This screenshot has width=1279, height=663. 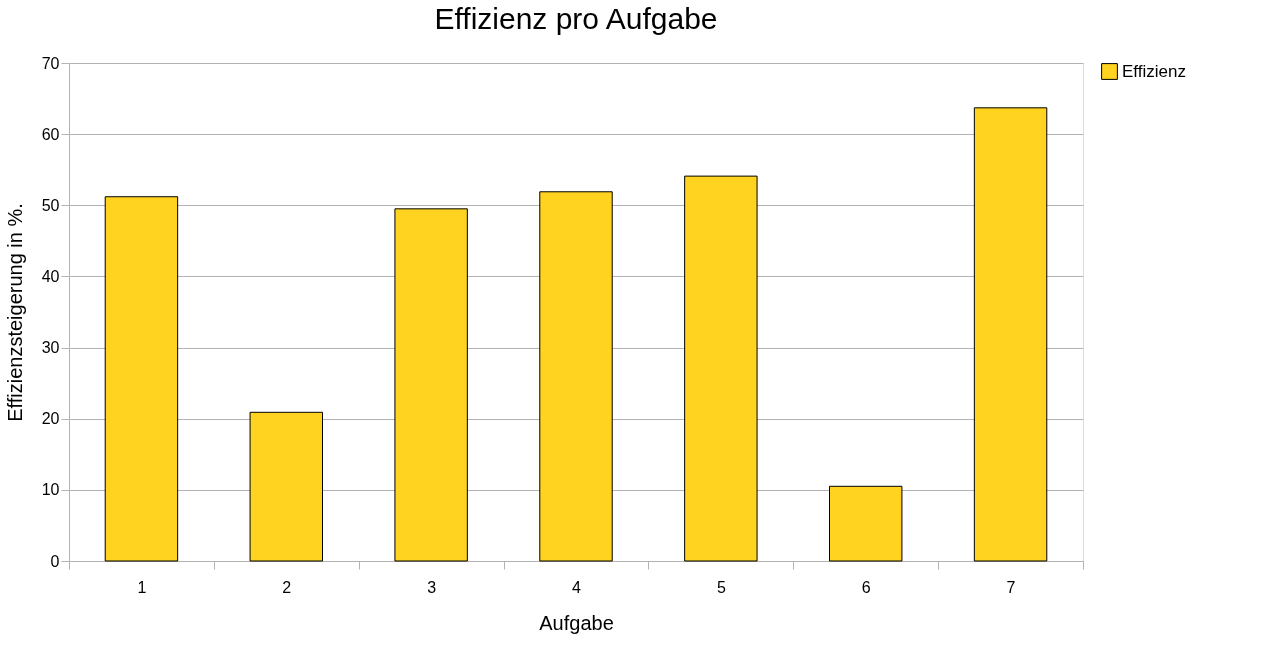 What do you see at coordinates (287, 587) in the screenshot?
I see `x-tick-label: 2` at bounding box center [287, 587].